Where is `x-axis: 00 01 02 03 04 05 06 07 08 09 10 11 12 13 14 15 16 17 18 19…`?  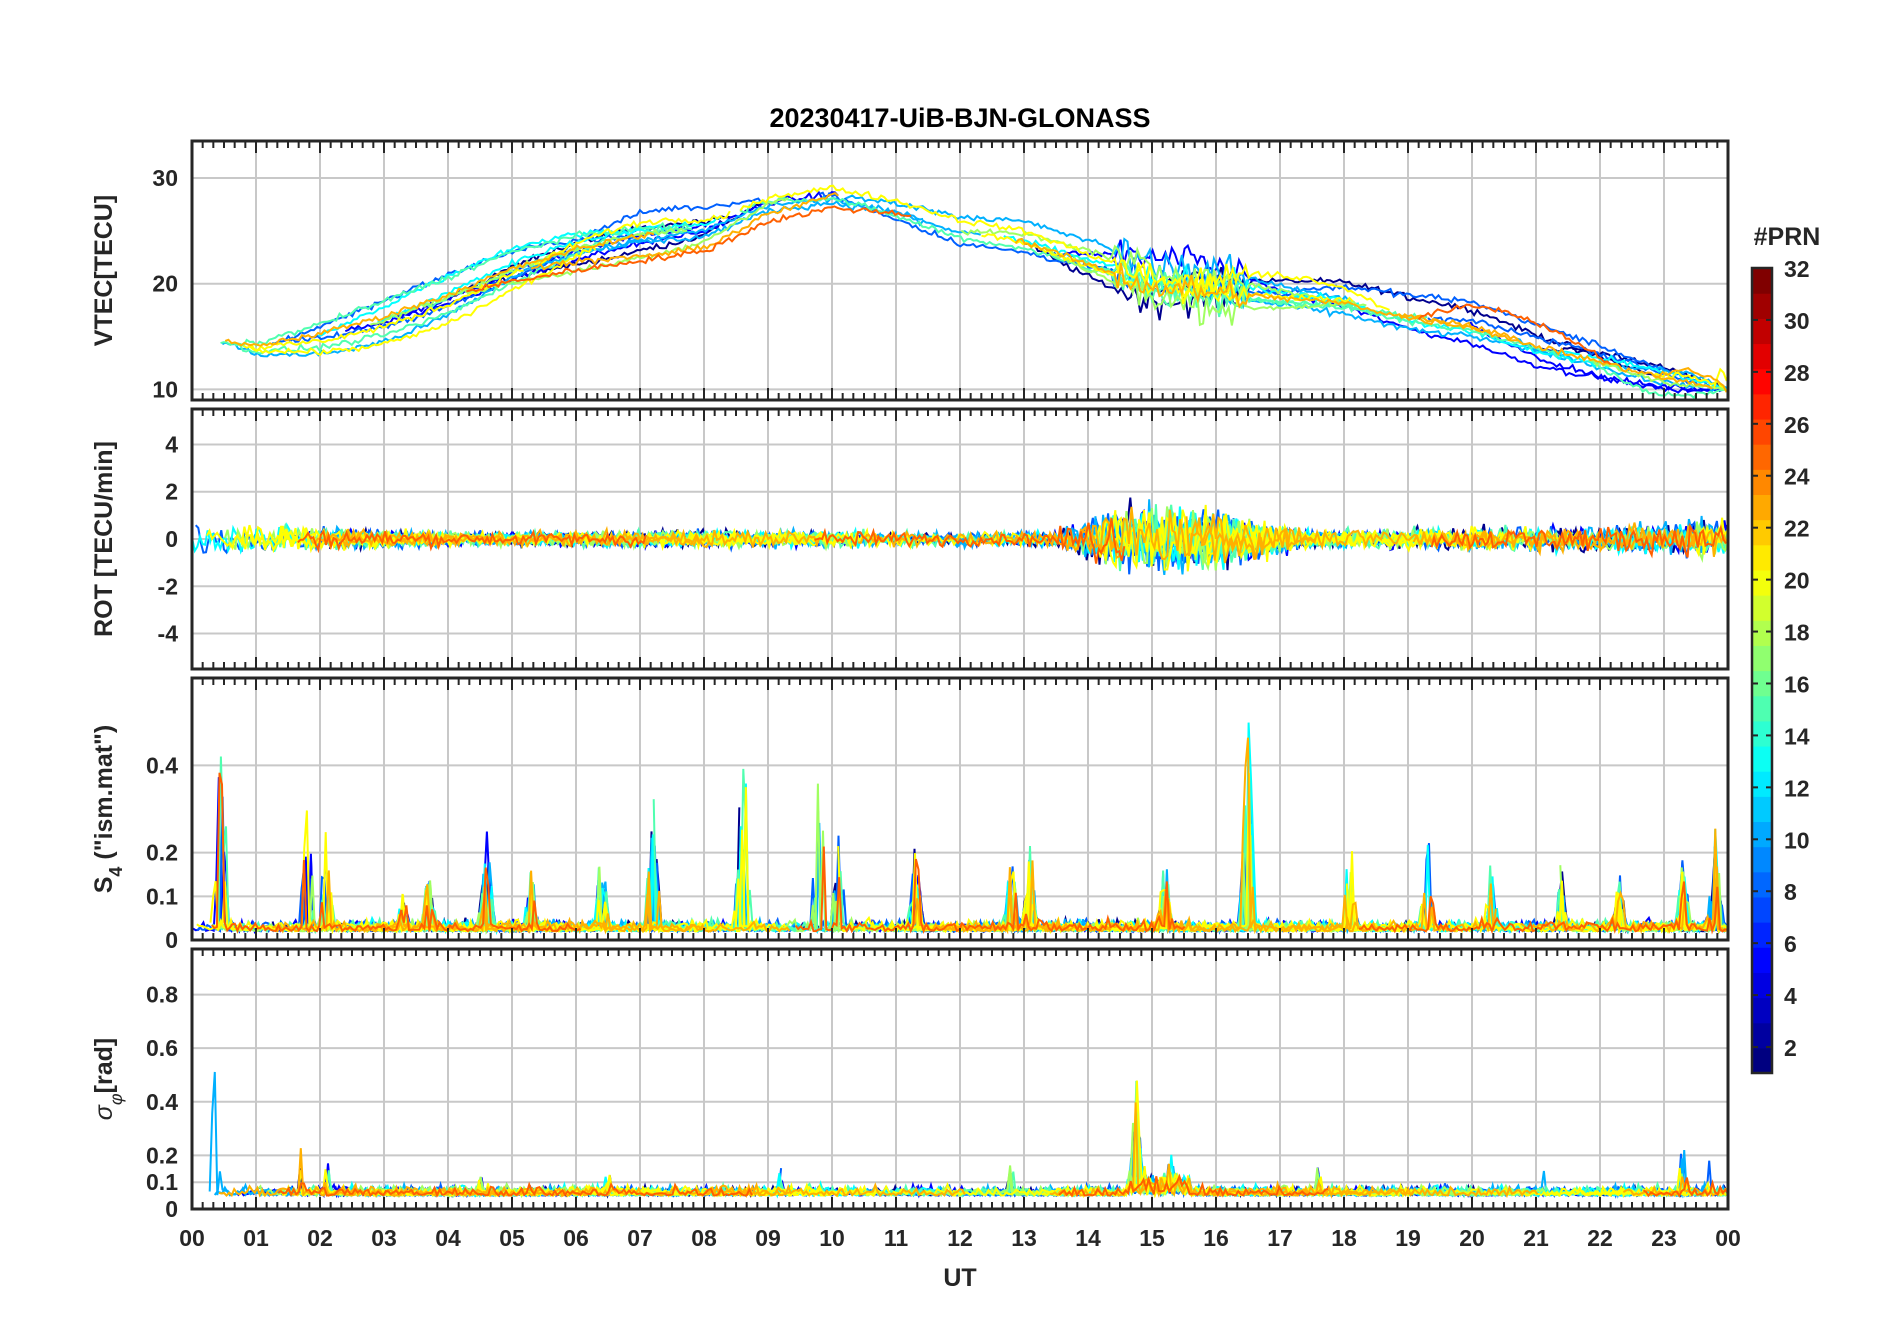 x-axis: 00 01 02 03 04 05 06 07 08 09 10 11 12 13 14 15 16 17 18 19… is located at coordinates (960, 1238).